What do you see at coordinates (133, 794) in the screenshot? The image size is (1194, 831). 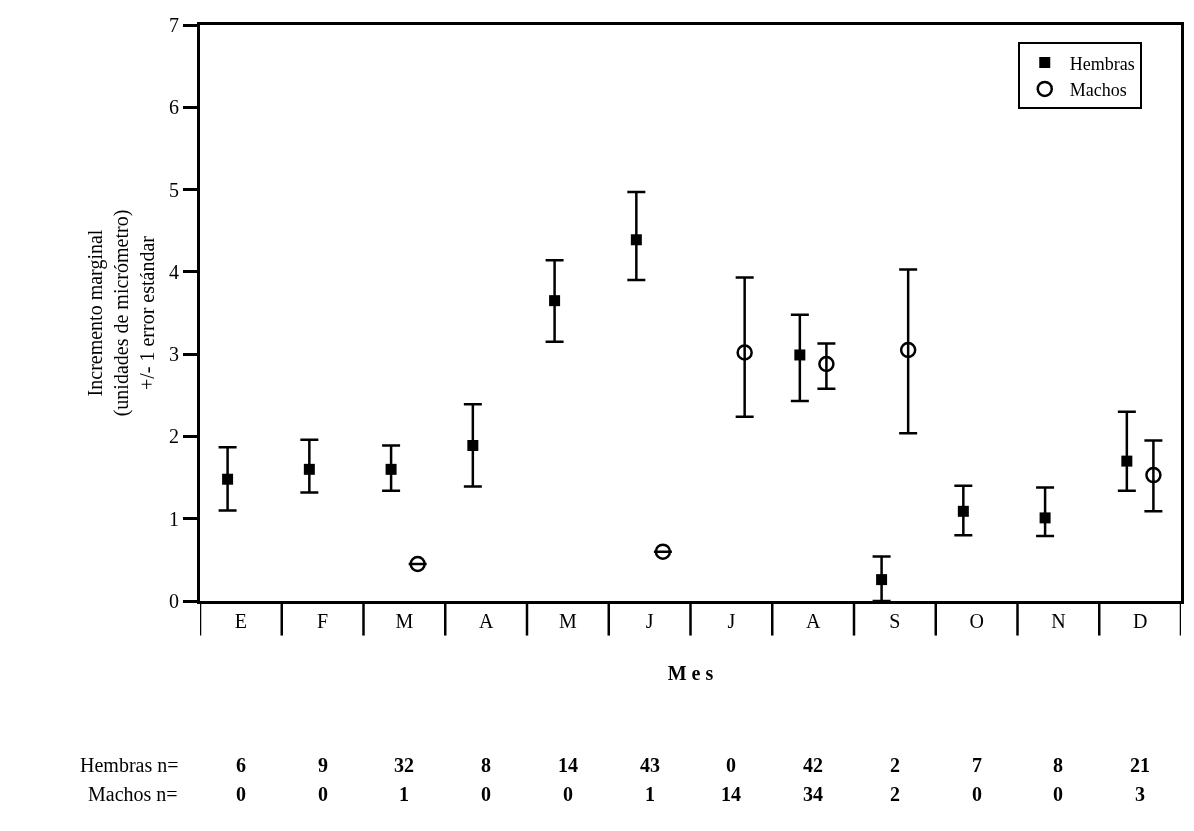 I see `text: Machos n=` at bounding box center [133, 794].